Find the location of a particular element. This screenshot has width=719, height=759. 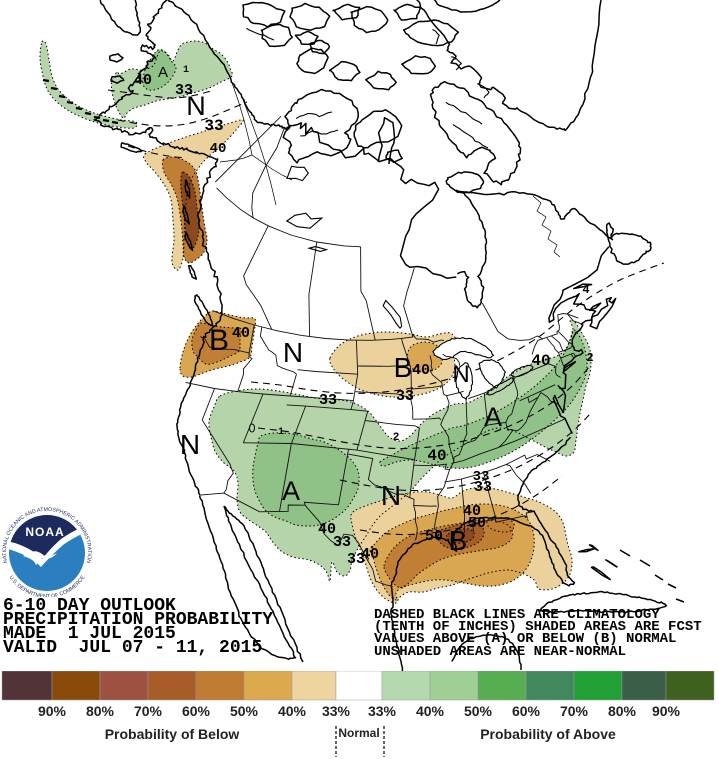

svg-text: 4 is located at coordinates (585, 290).